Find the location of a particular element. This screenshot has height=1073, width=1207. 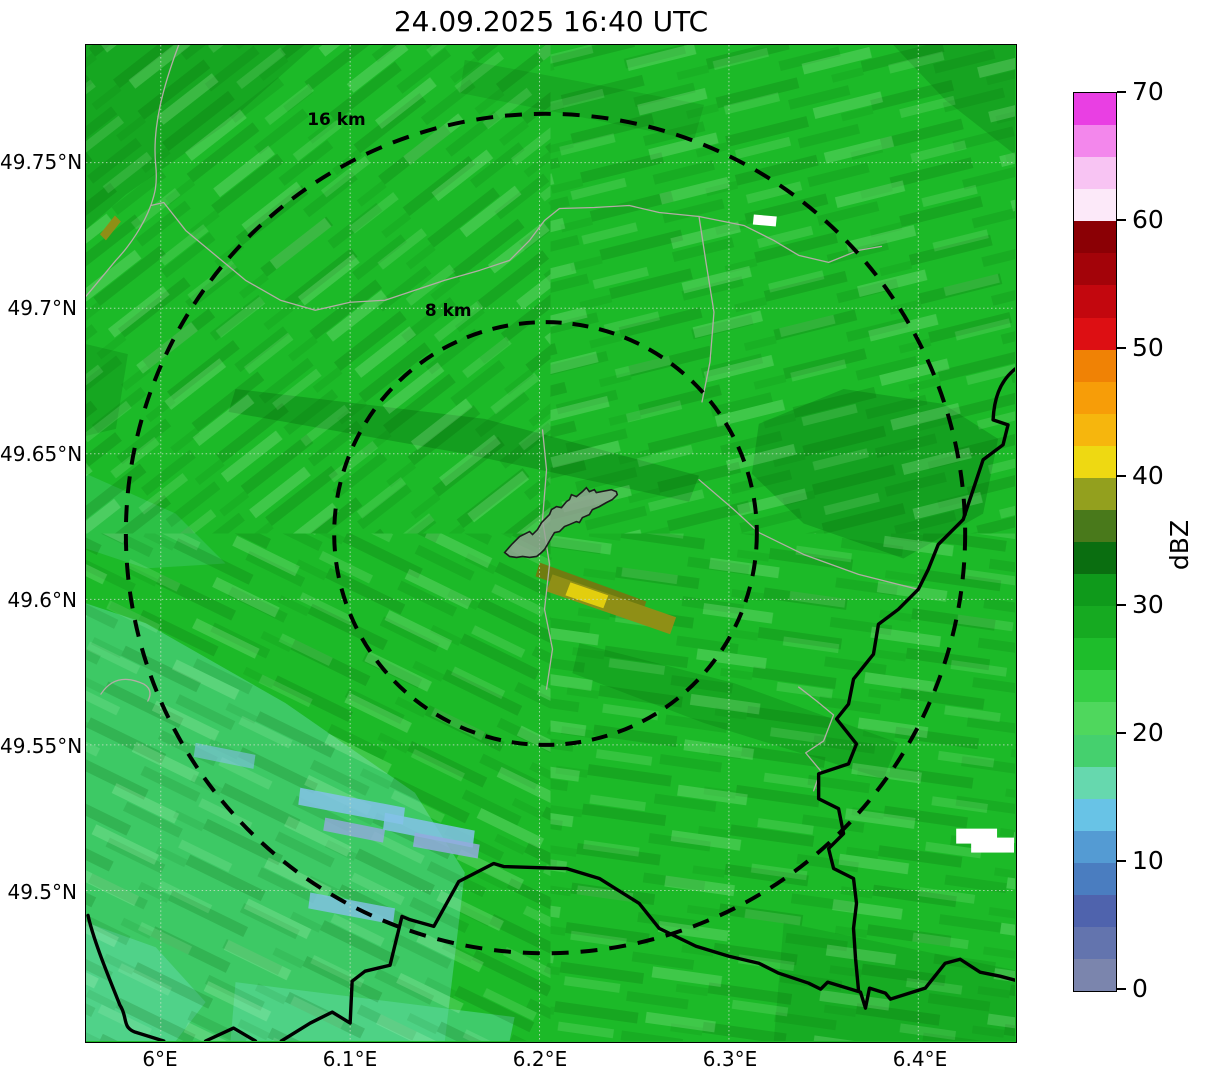

weak-echo-patches is located at coordinates (336, 833).